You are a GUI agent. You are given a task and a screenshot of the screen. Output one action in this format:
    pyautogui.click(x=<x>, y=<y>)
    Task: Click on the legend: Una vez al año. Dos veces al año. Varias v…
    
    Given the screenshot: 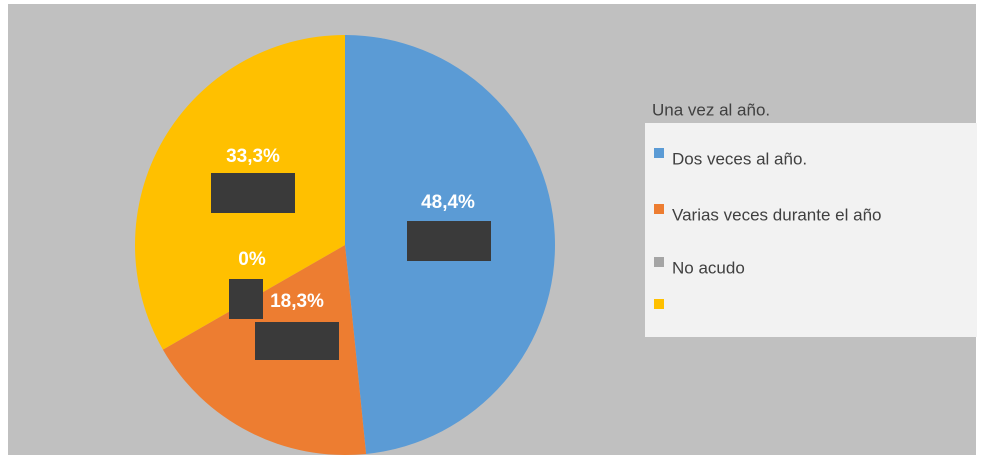 What is the action you would take?
    pyautogui.click(x=766, y=204)
    